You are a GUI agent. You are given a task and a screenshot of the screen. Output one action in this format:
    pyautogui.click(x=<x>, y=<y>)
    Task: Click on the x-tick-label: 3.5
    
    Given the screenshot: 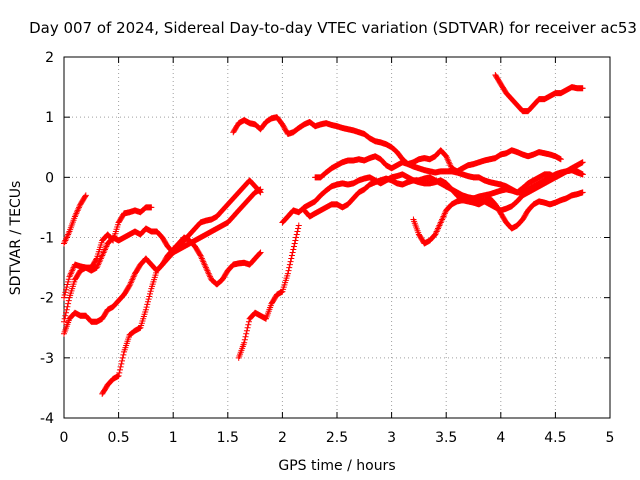 What is the action you would take?
    pyautogui.click(x=446, y=438)
    